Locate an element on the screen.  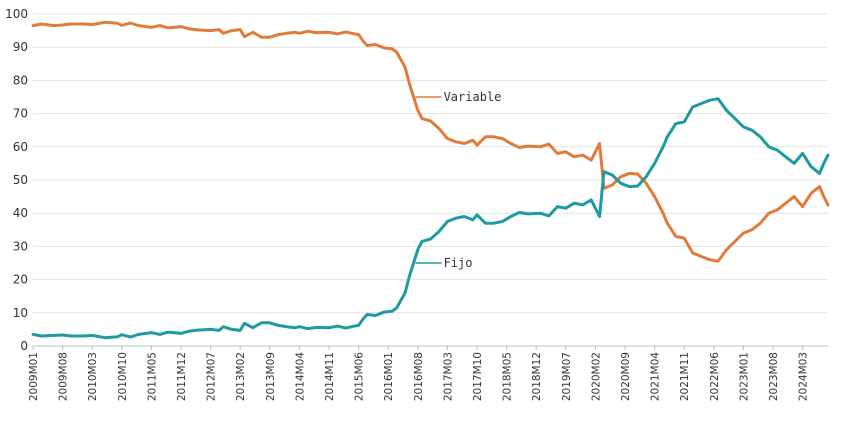
y-tick-label: 0 is located at coordinates (24, 346).